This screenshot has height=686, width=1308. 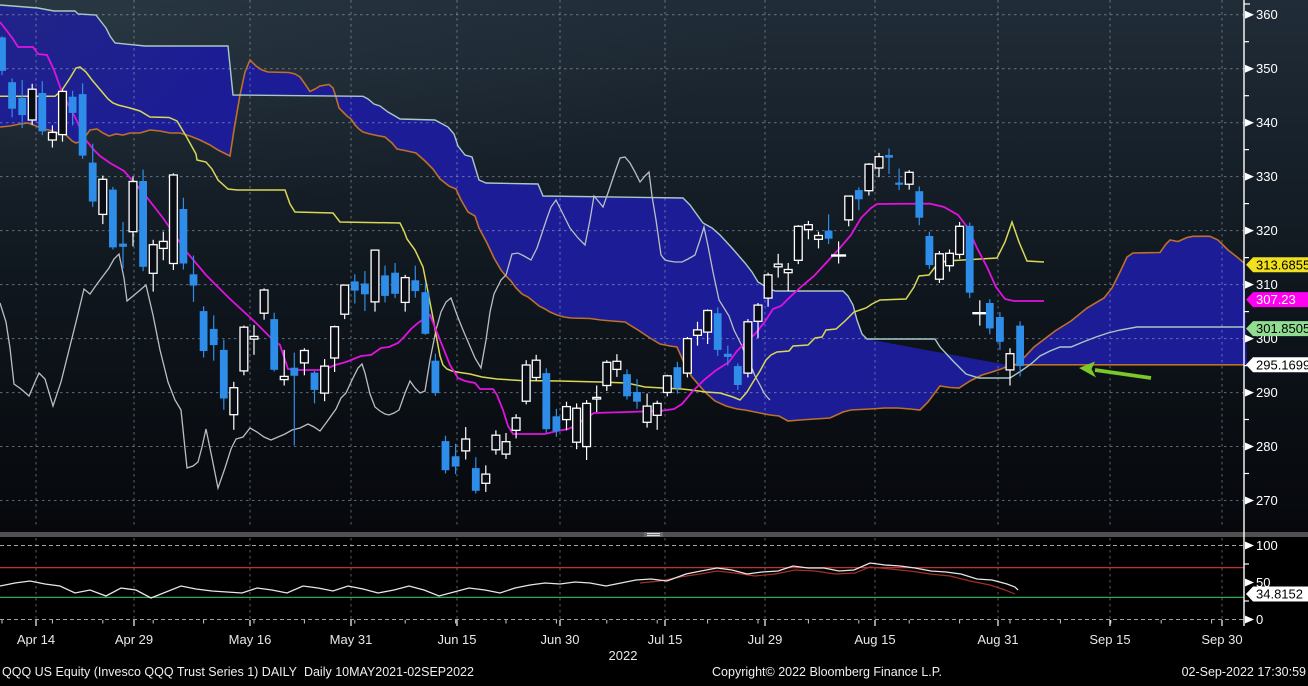 I want to click on svg-text: May 16, so click(x=250, y=639).